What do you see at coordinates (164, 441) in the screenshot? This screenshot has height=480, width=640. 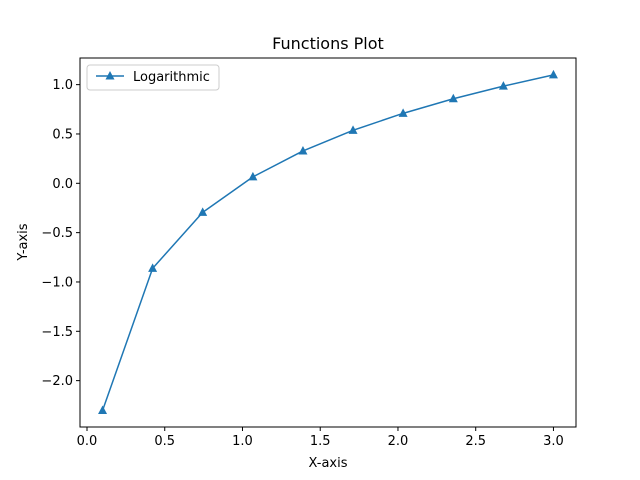 I see `x-tick-label: 0.5` at bounding box center [164, 441].